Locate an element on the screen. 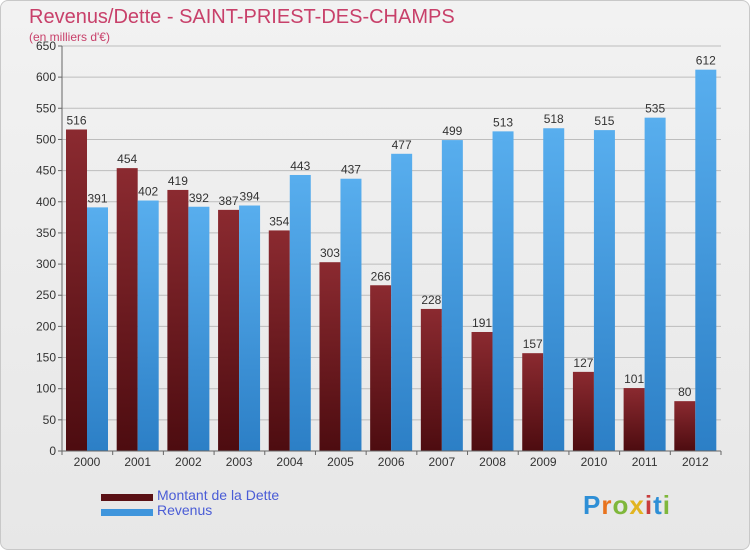  y-tick-label: 200 is located at coordinates (46, 326).